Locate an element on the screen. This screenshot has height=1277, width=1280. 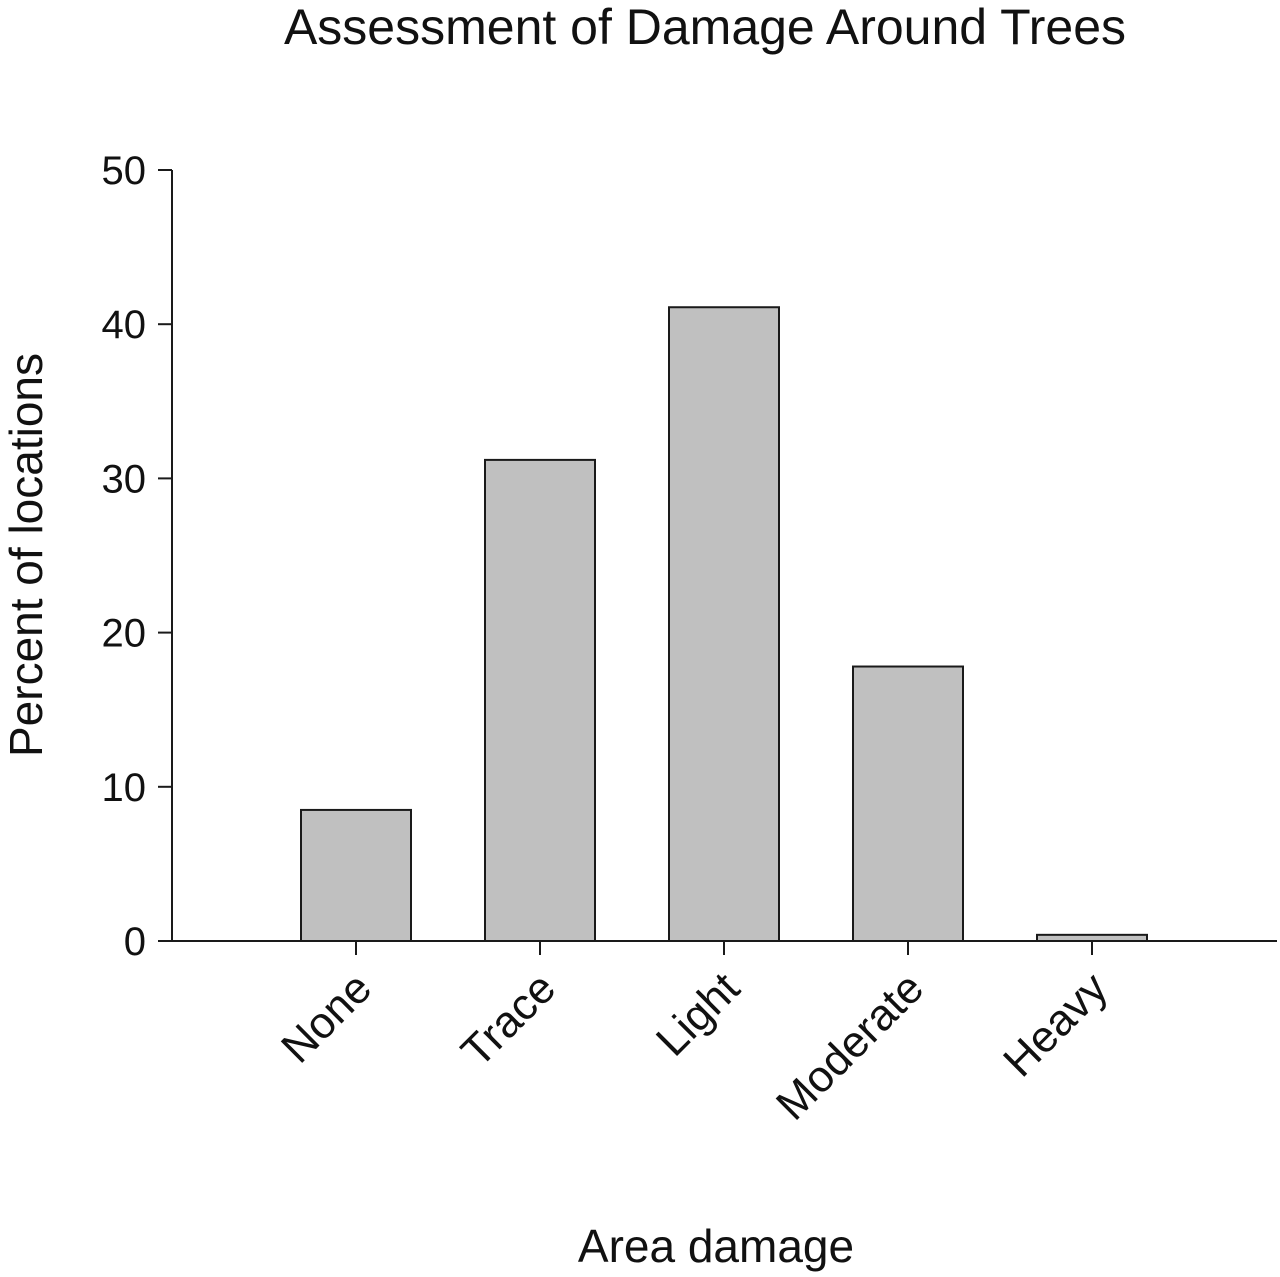
x-tick-label-none: None is located at coordinates (326, 1017).